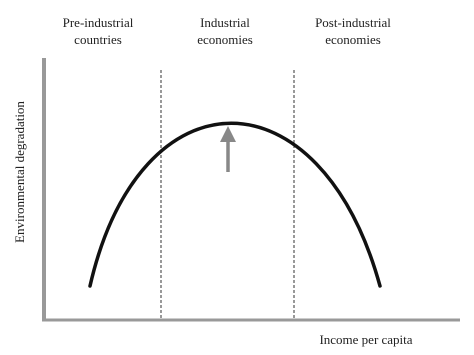 The width and height of the screenshot is (474, 355). Describe the element at coordinates (98, 39) in the screenshot. I see `region-label: countries` at that location.